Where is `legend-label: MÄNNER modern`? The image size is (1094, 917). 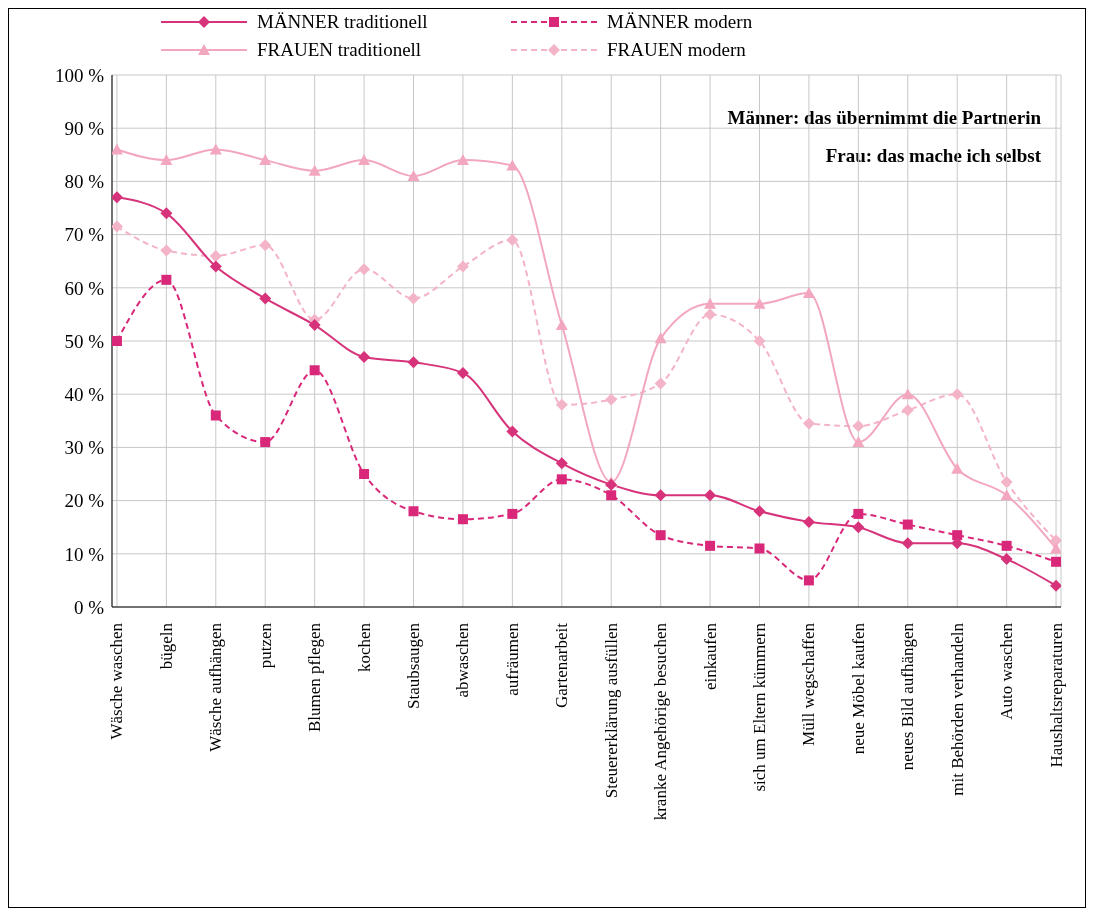 legend-label: MÄNNER modern is located at coordinates (680, 22).